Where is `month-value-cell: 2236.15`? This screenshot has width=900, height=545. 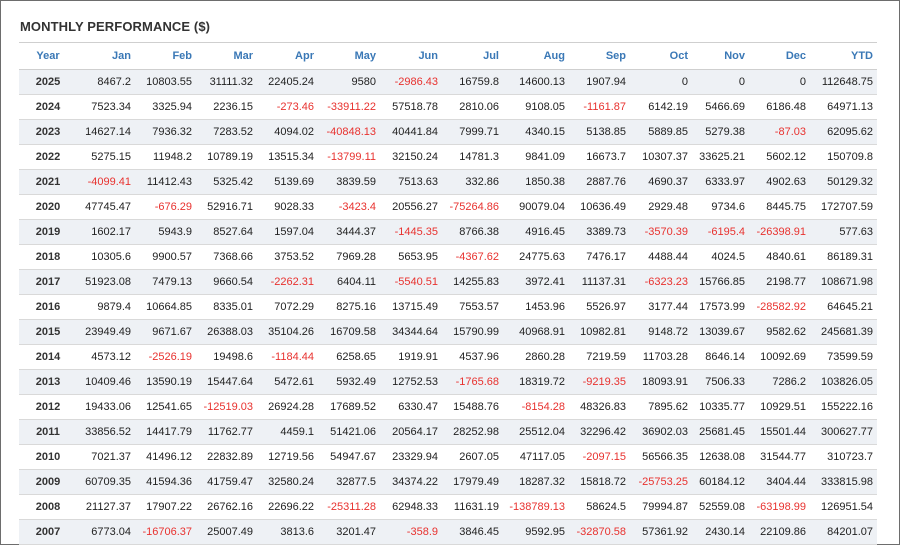
month-value-cell: 2236.15 is located at coordinates (226, 107).